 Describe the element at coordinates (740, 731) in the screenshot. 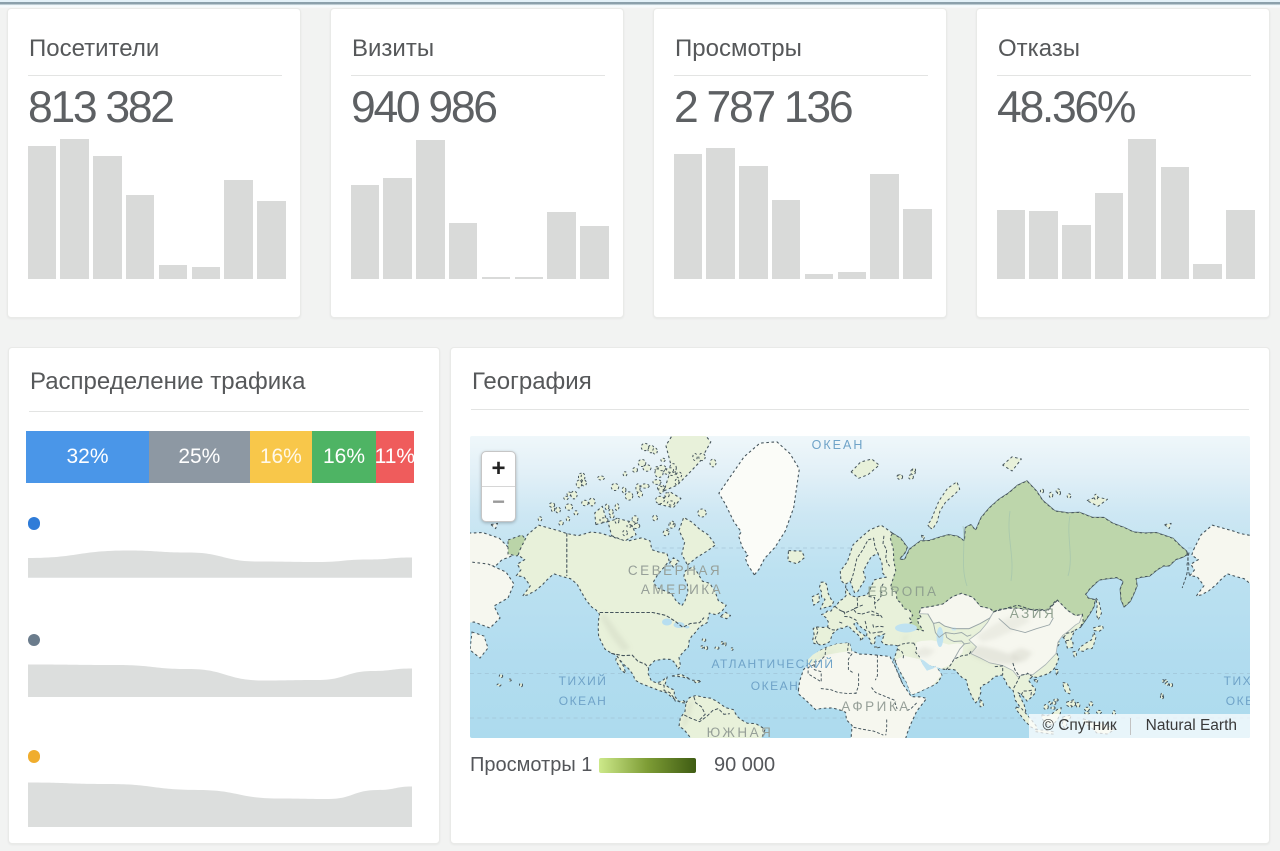

I see `svg-text: ЮЖНАЯ` at that location.